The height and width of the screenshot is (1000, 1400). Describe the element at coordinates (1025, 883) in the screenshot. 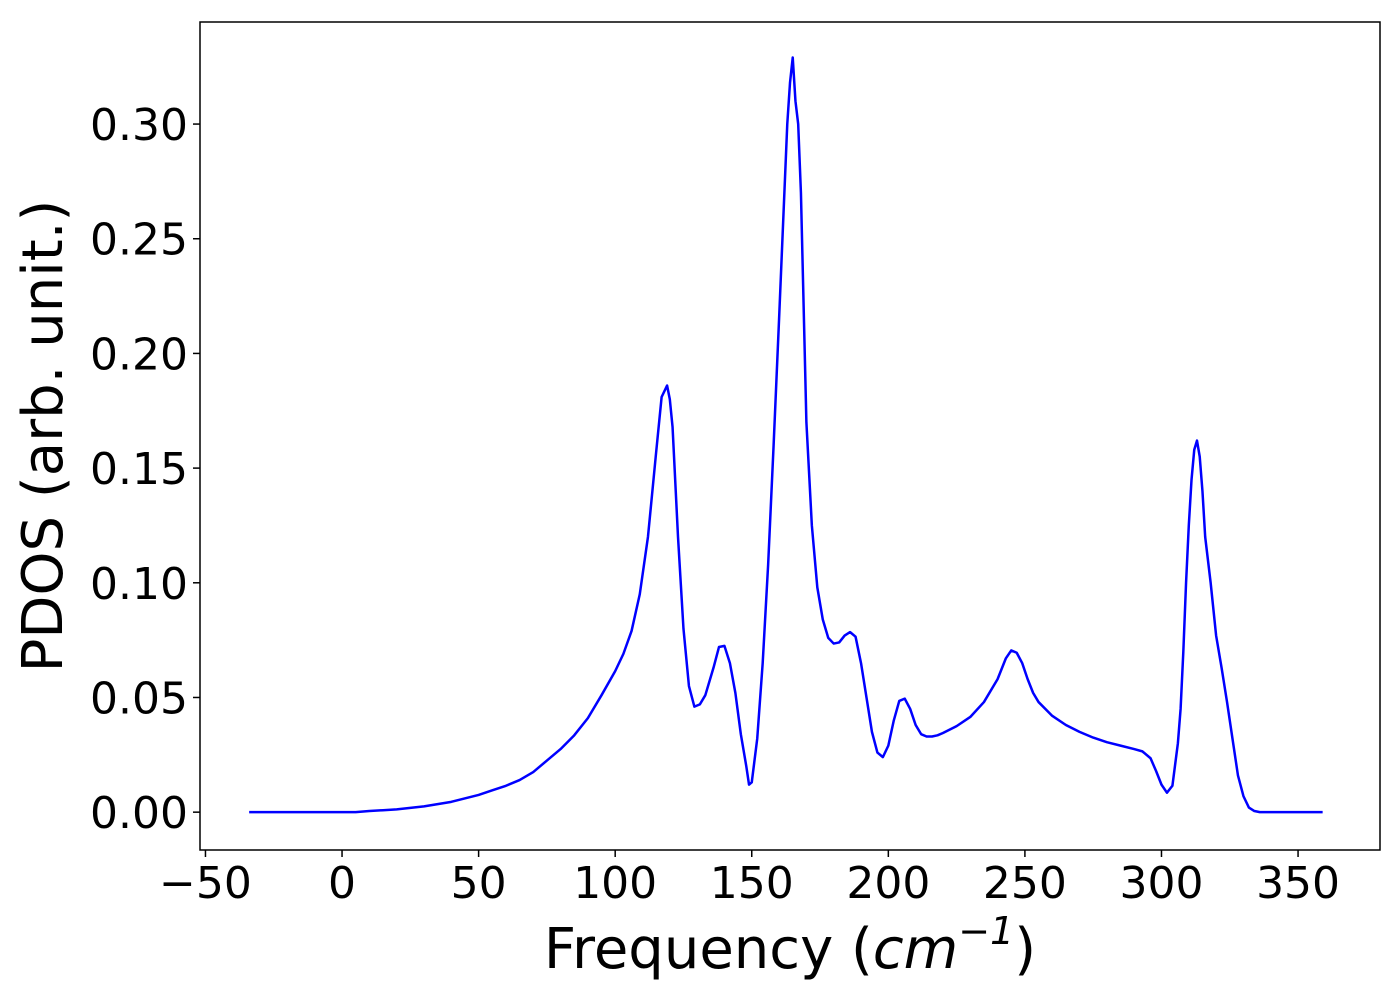

I see `x-tick-label: 250` at that location.